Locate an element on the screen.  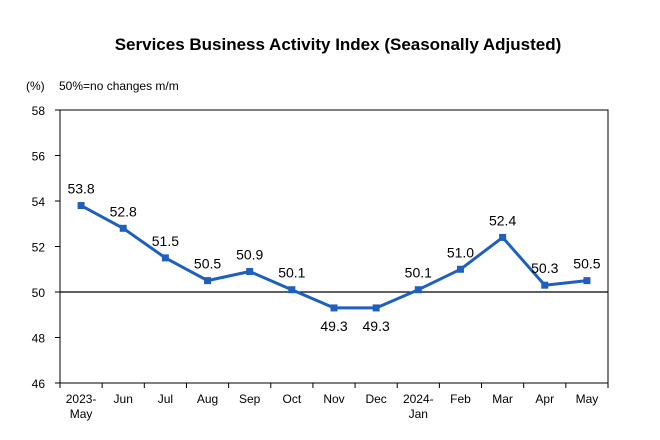
data-label: 50.9 is located at coordinates (249, 255).